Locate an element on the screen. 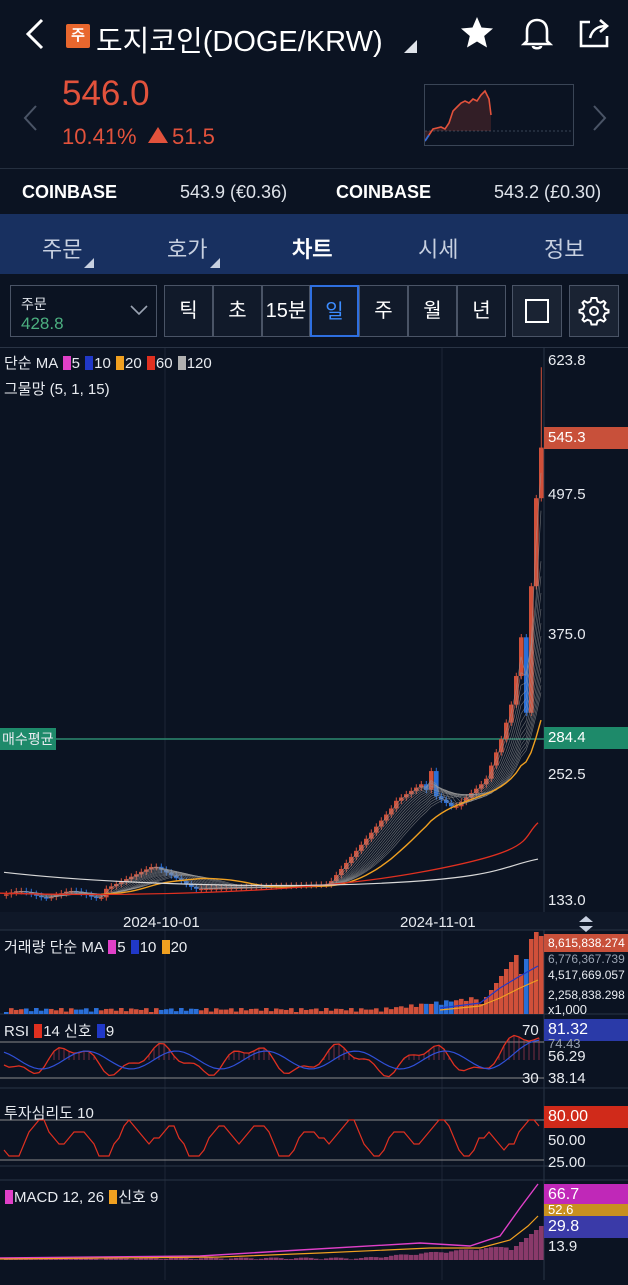 This screenshot has width=628, height=1285. vol-ma5-label: 5 is located at coordinates (121, 947).